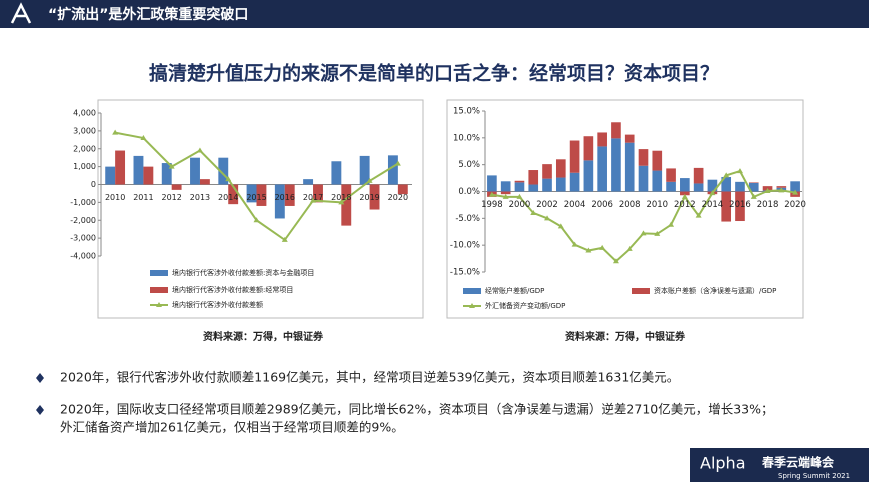  What do you see at coordinates (21, 13) in the screenshot?
I see `logo` at bounding box center [21, 13].